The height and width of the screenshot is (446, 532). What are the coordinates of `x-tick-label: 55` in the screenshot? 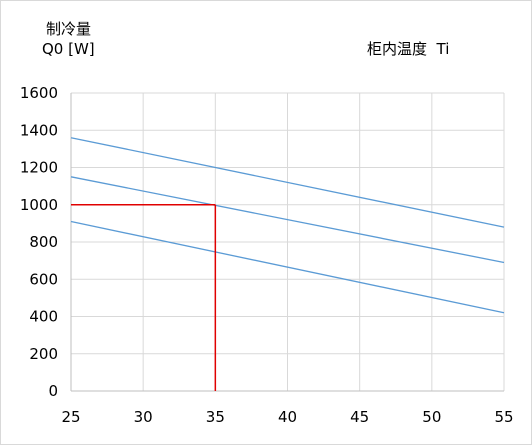 It's located at (503, 417).